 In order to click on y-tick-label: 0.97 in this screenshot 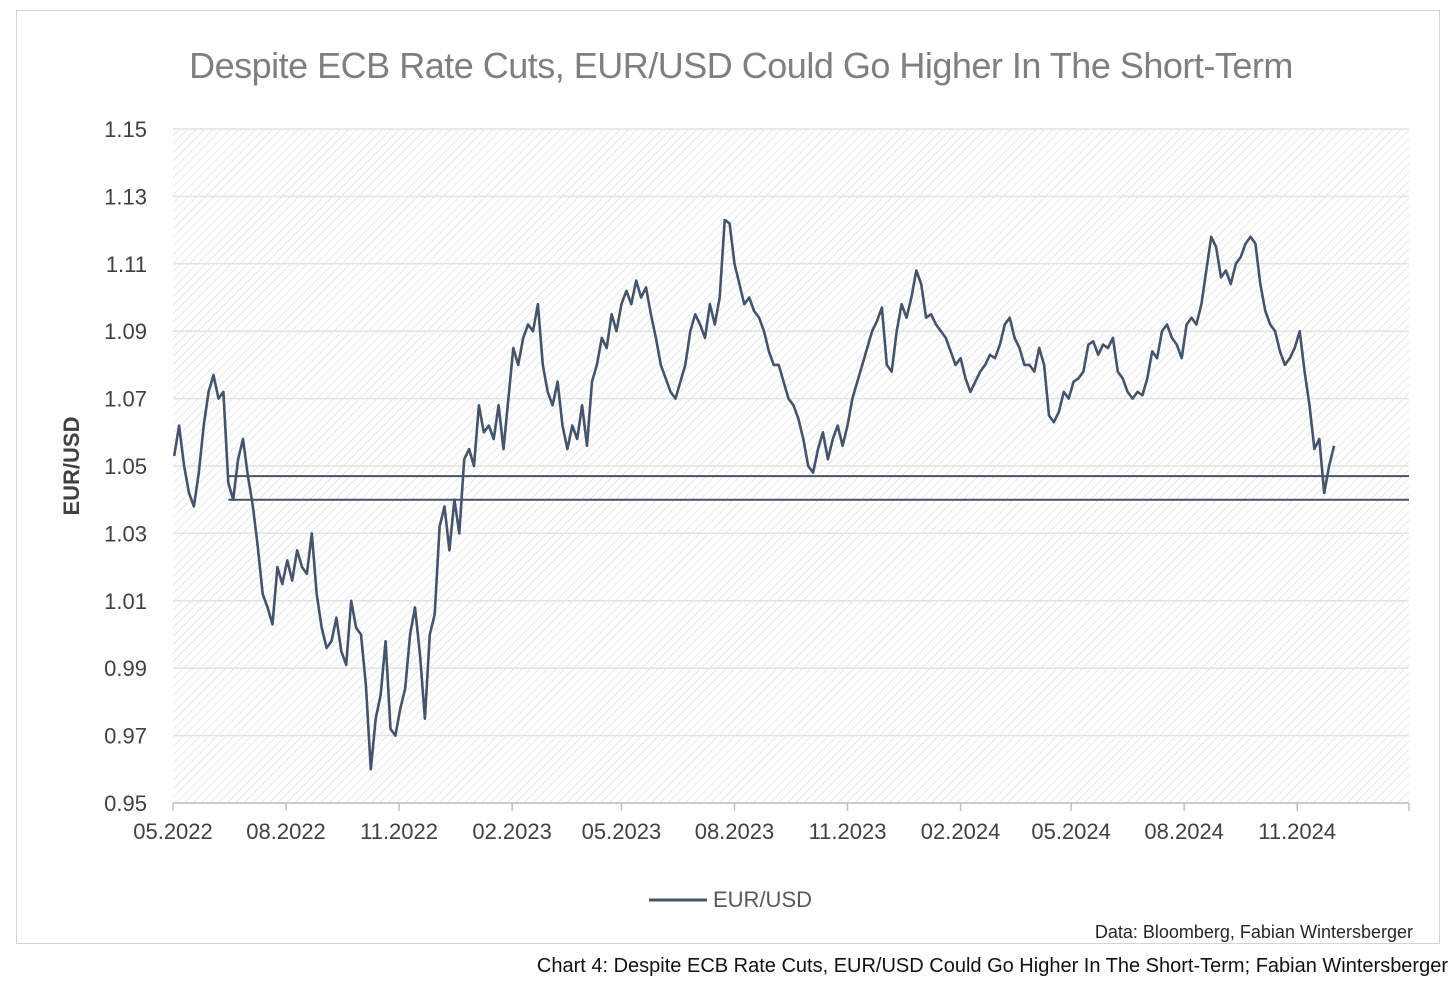, I will do `click(125, 736)`.